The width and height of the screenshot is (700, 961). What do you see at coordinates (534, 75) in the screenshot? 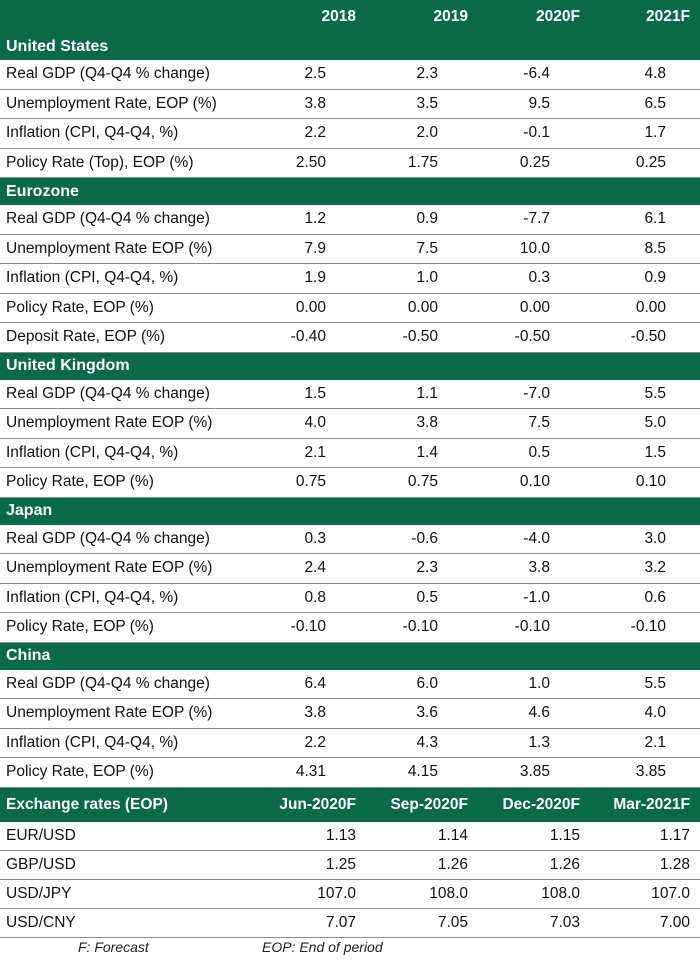
I see `value-cell: -6.4` at bounding box center [534, 75].